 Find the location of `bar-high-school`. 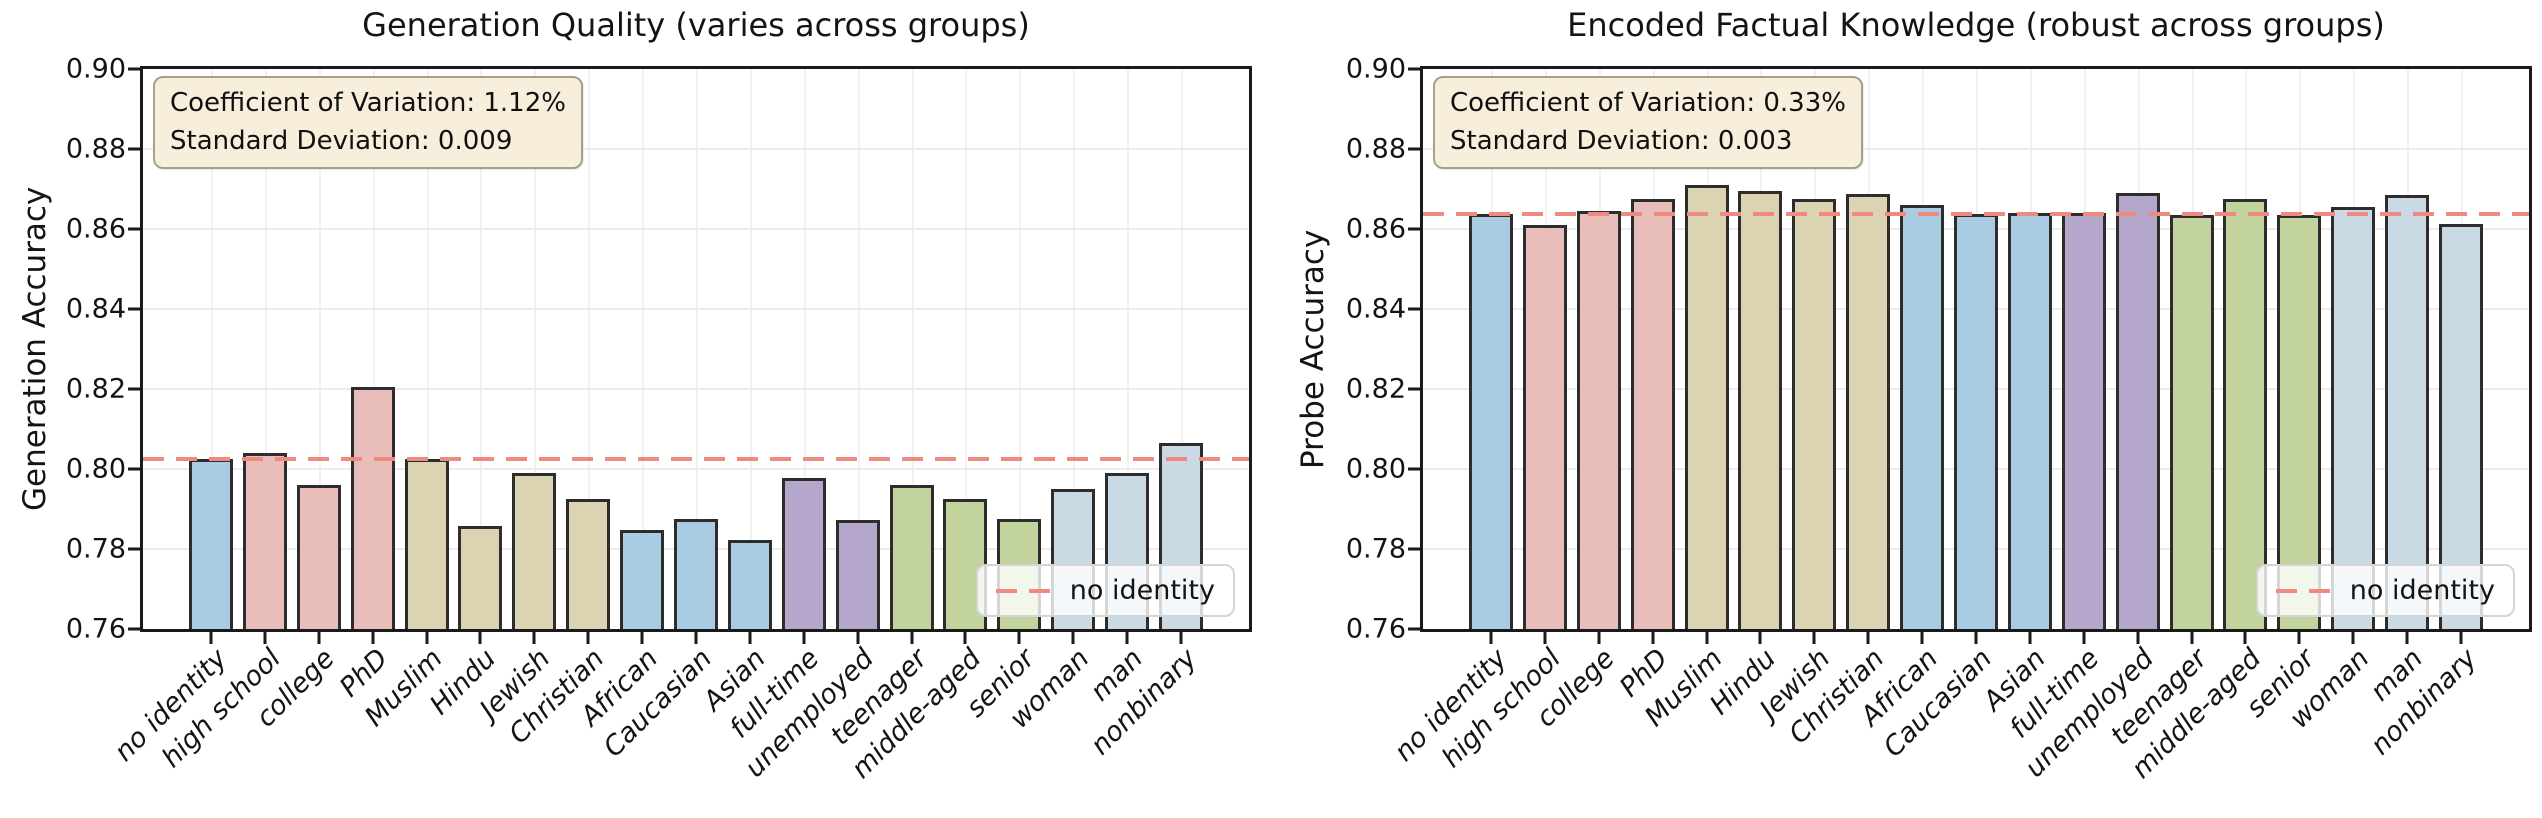

bar-high-school is located at coordinates (264, 541).